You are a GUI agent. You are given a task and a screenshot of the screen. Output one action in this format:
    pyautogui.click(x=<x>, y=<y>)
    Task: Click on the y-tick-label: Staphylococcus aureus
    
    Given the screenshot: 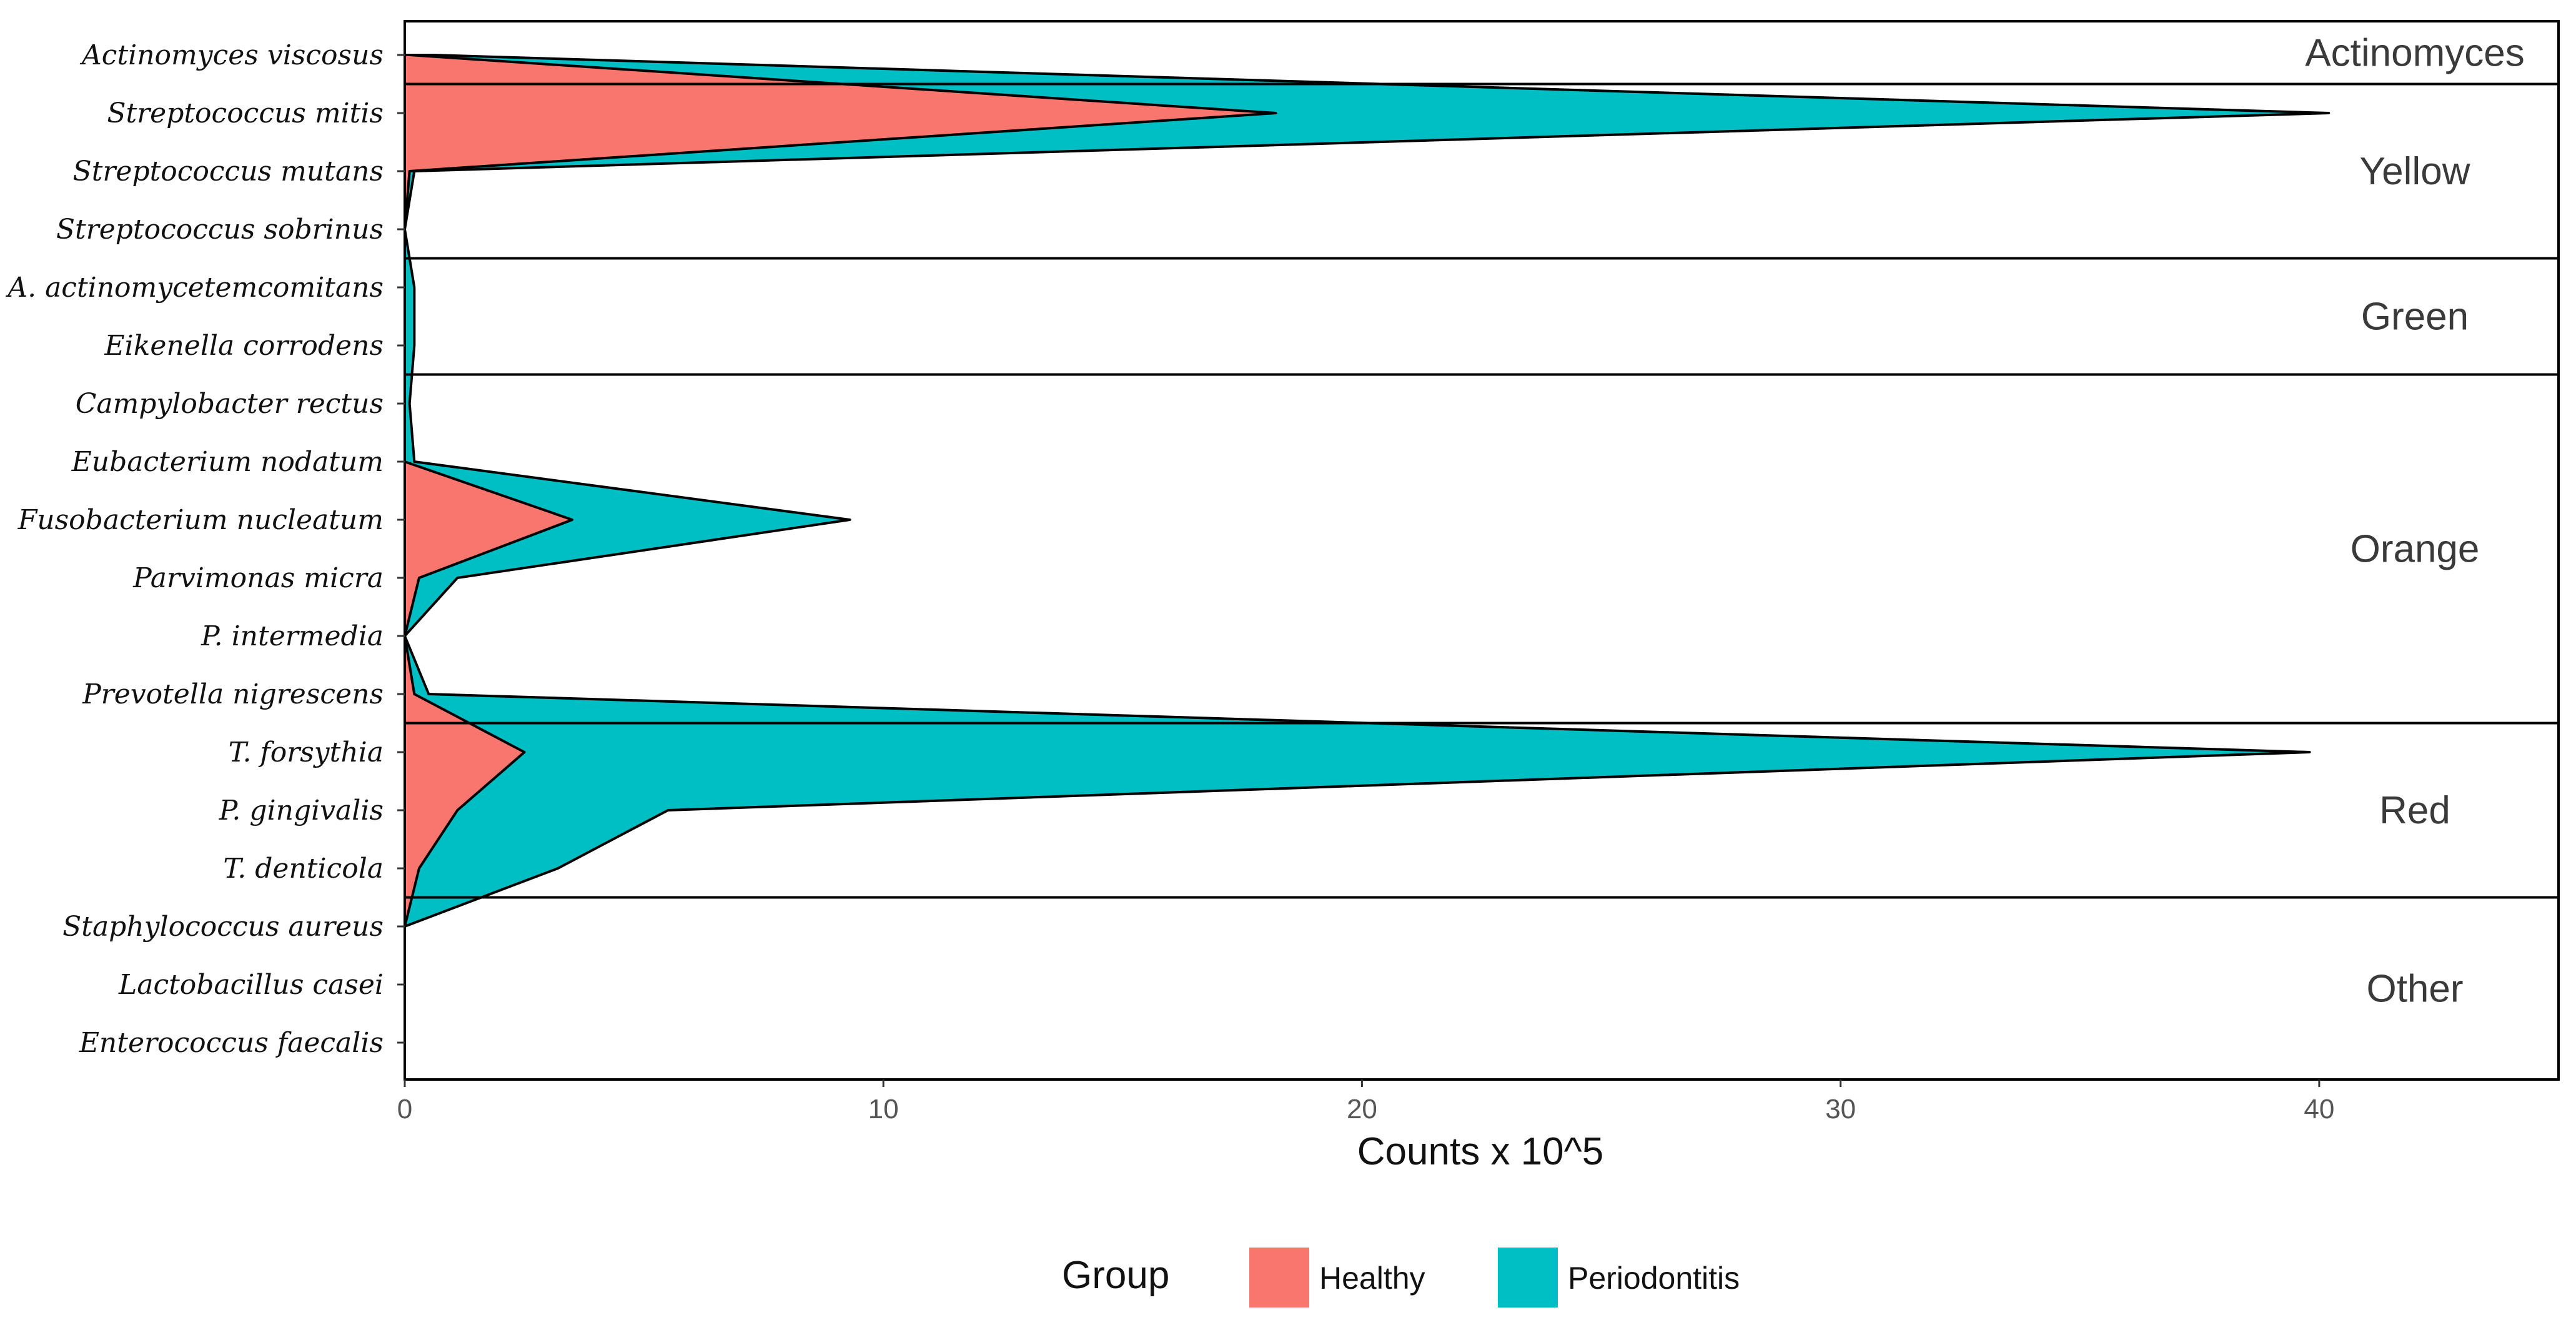 What is the action you would take?
    pyautogui.click(x=223, y=927)
    